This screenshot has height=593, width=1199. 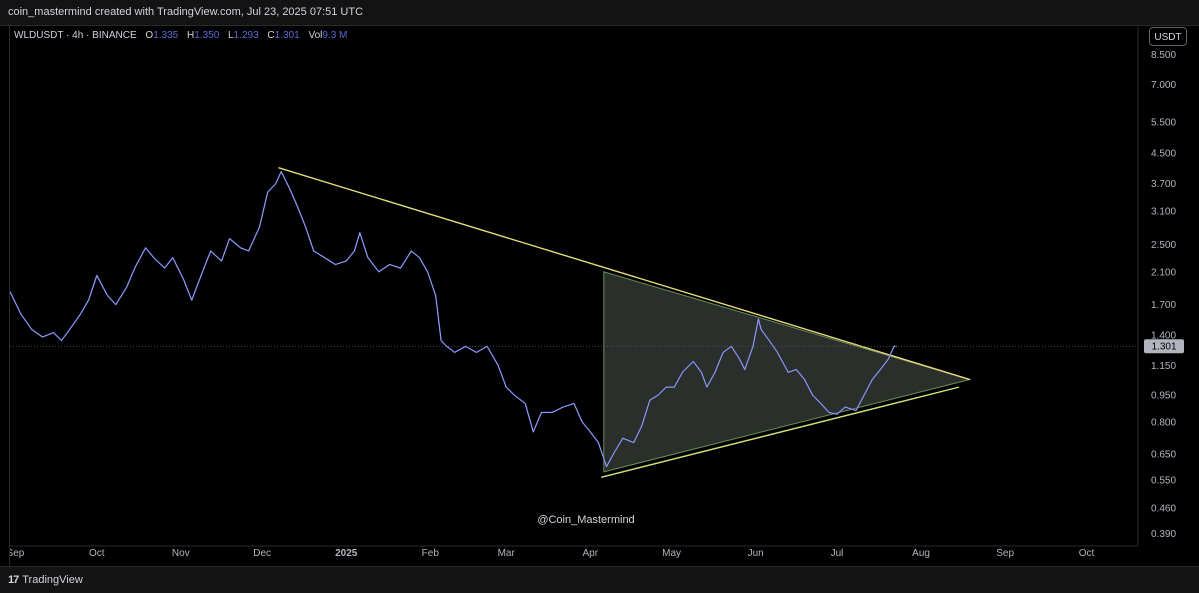 What do you see at coordinates (1163, 154) in the screenshot?
I see `y-tick-label: 4.500` at bounding box center [1163, 154].